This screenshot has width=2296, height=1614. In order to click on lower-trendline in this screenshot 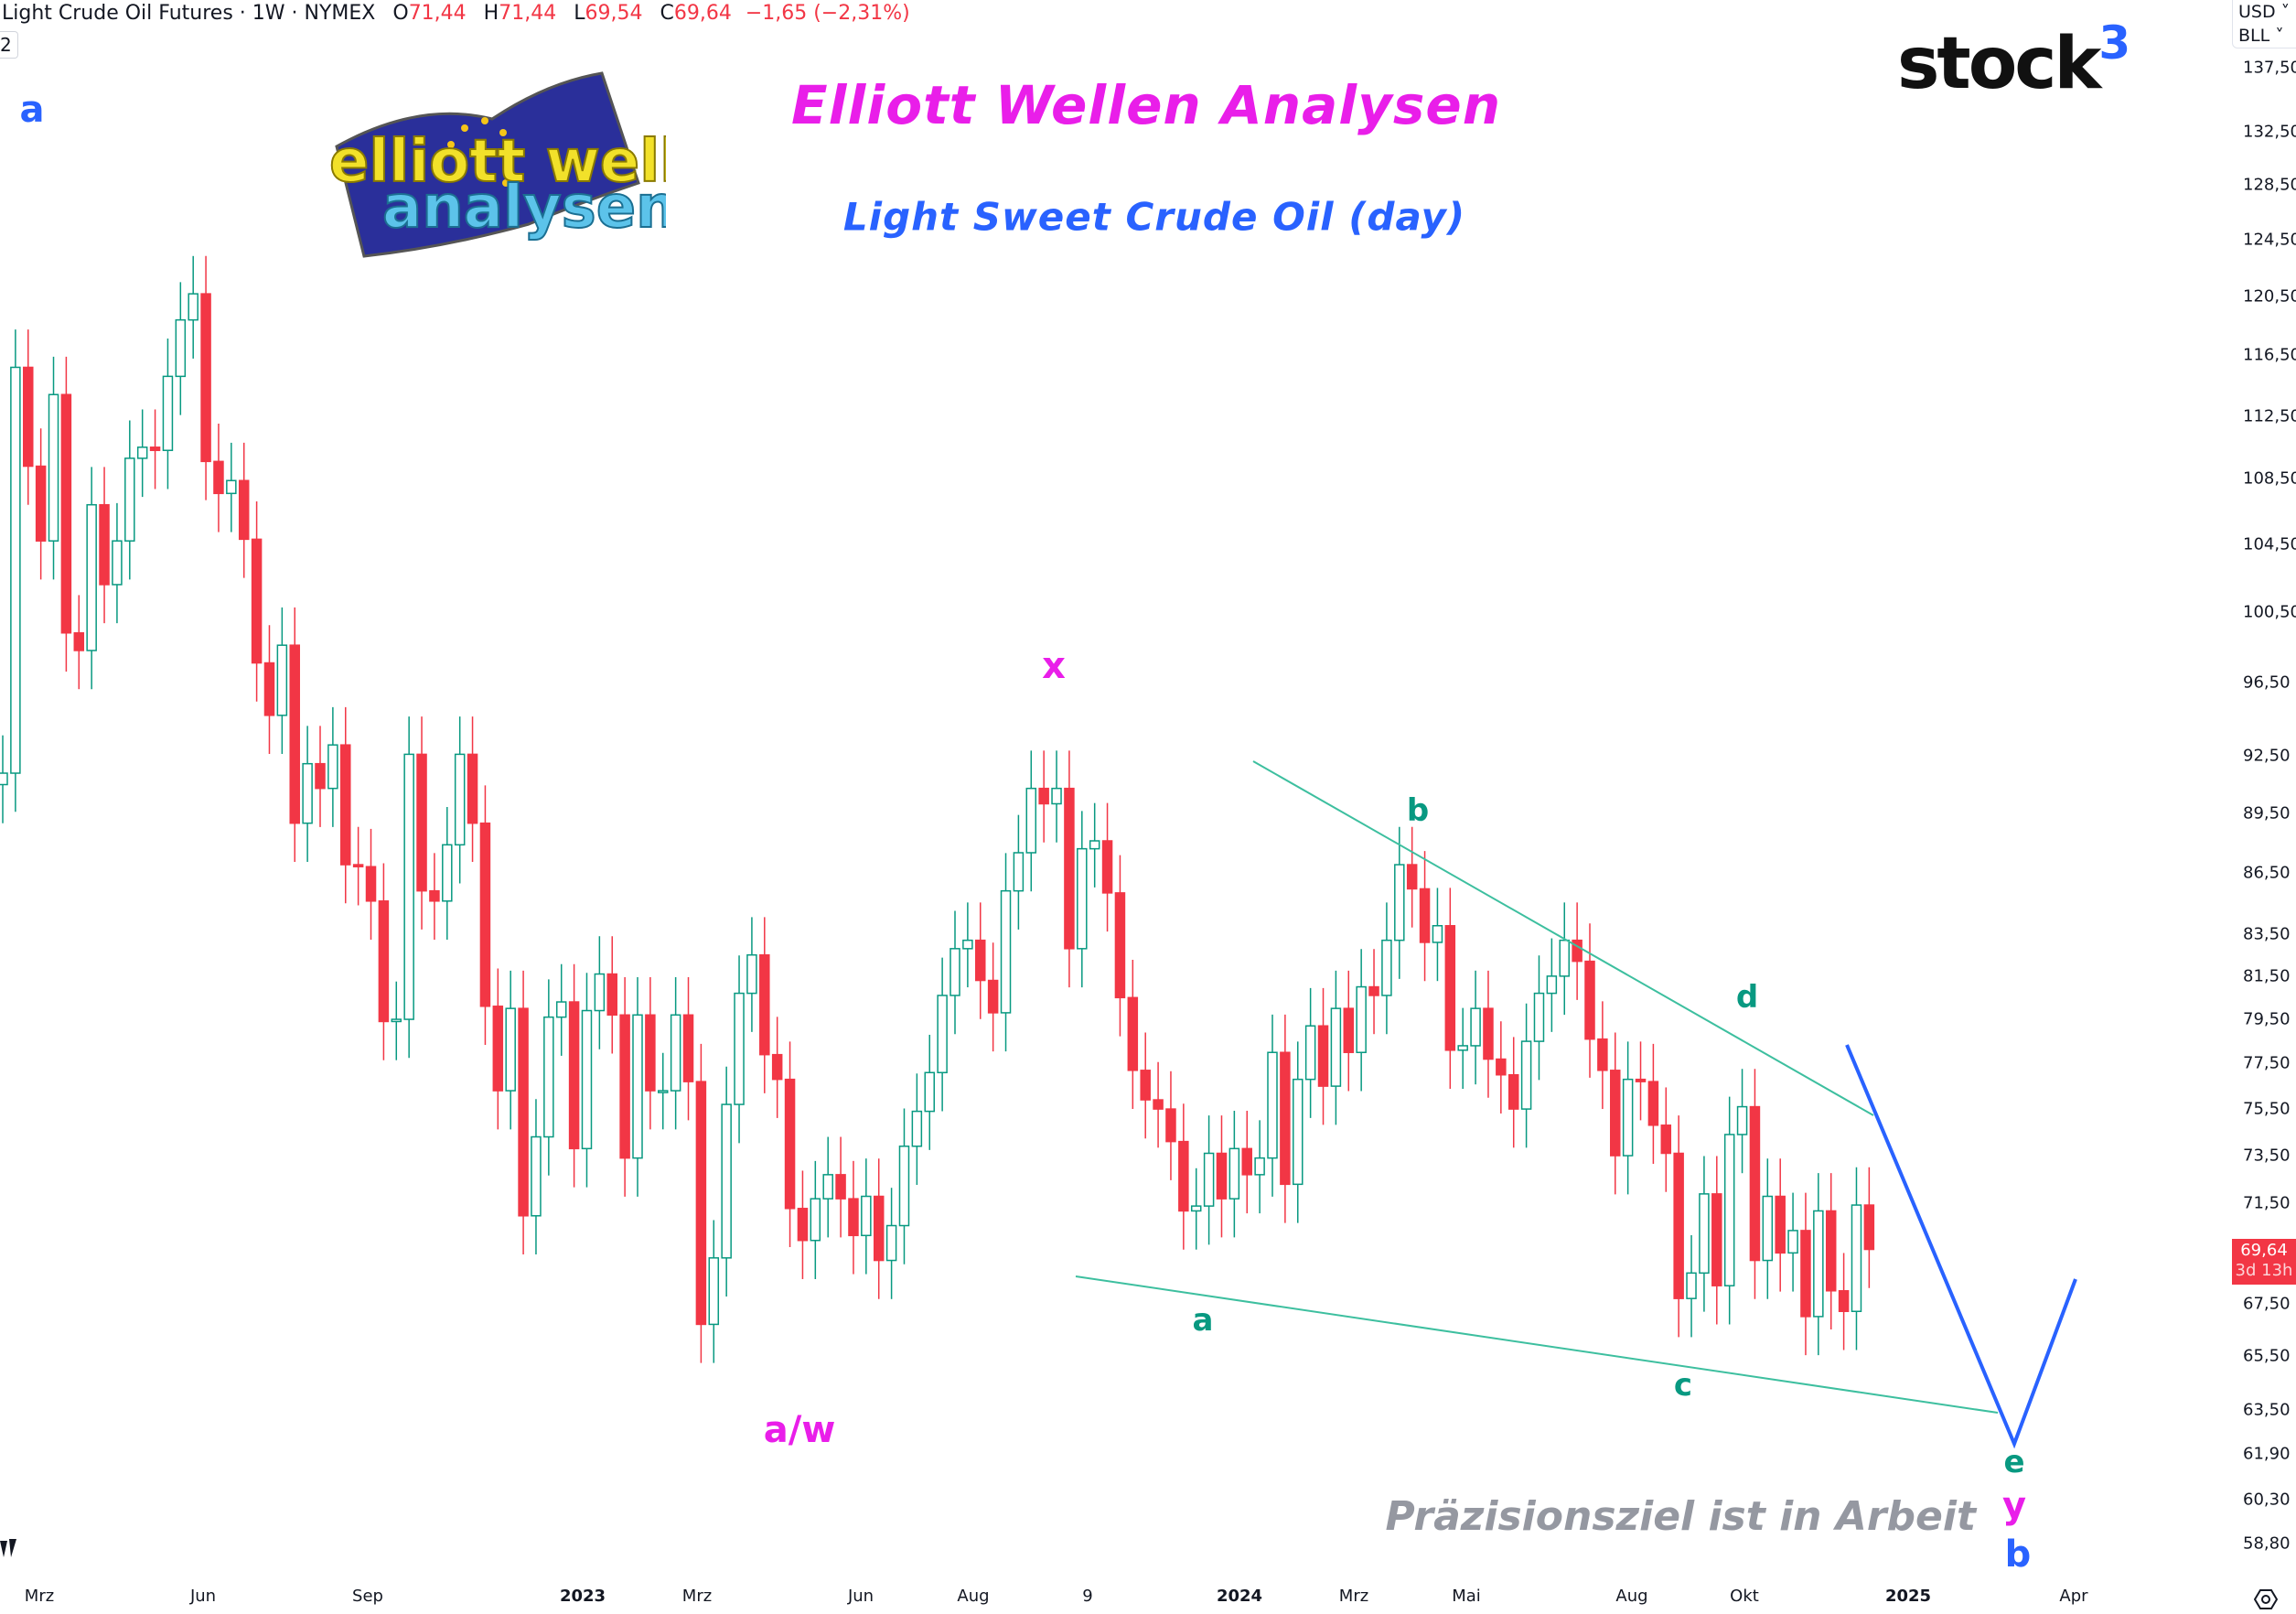, I will do `click(1537, 1344)`.